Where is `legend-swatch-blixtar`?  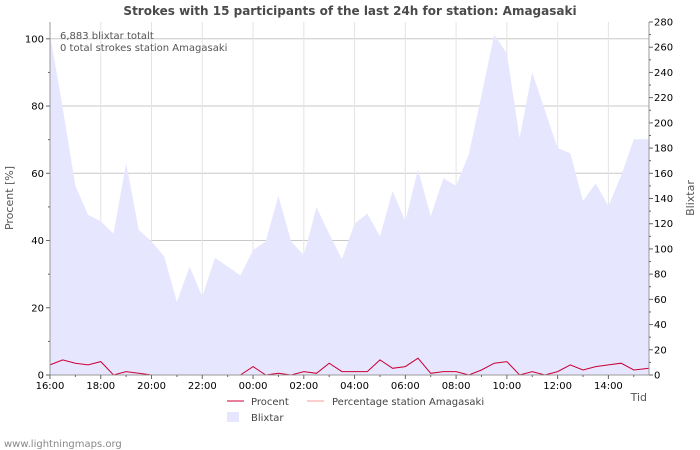 legend-swatch-blixtar is located at coordinates (233, 417).